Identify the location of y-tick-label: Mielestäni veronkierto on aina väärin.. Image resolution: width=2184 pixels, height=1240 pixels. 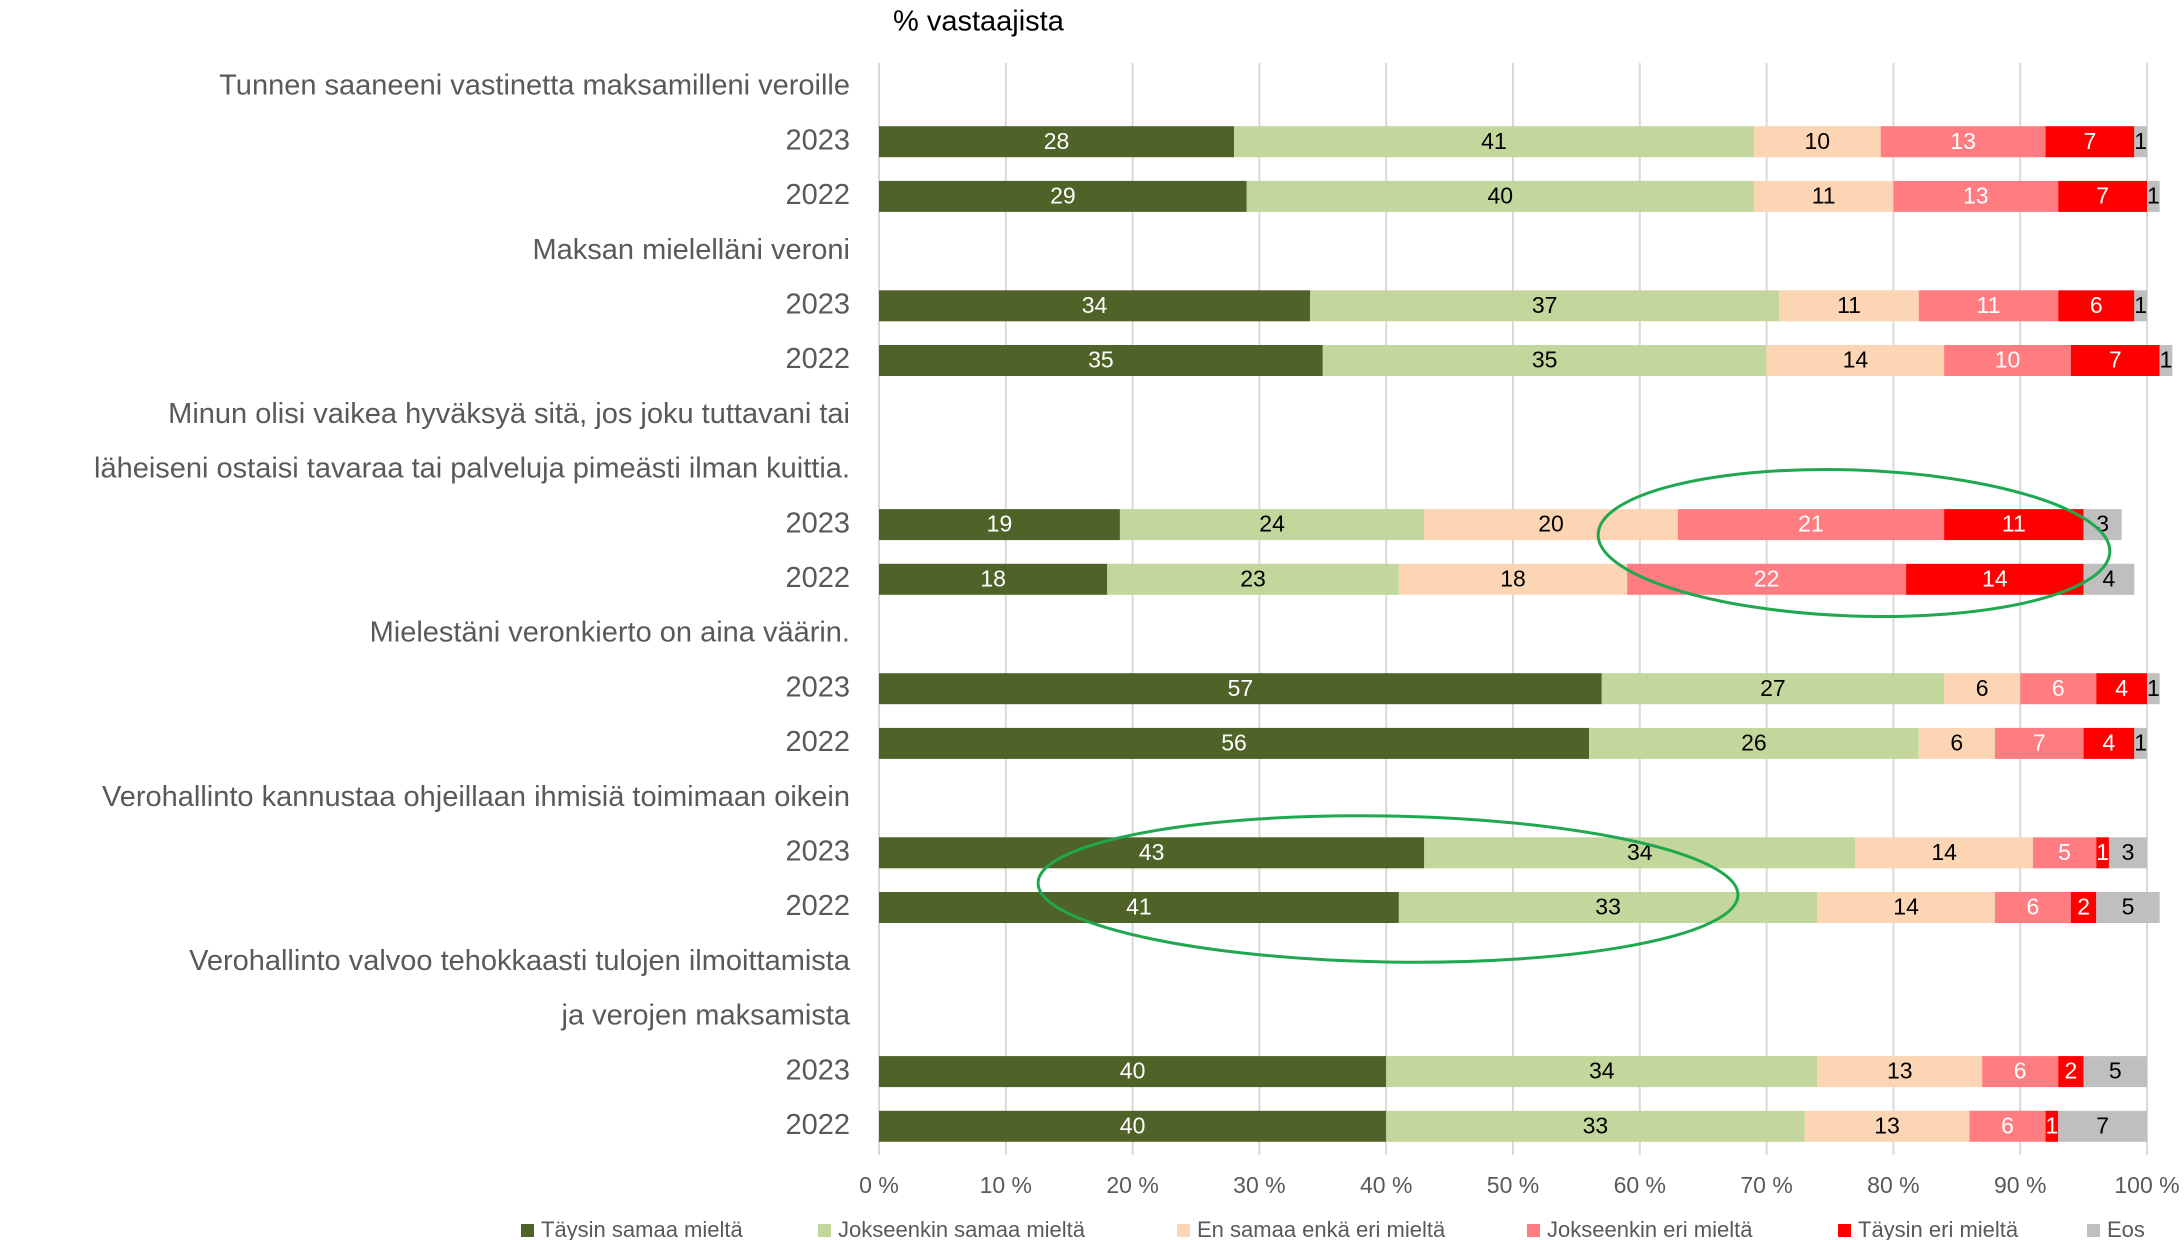
(610, 633).